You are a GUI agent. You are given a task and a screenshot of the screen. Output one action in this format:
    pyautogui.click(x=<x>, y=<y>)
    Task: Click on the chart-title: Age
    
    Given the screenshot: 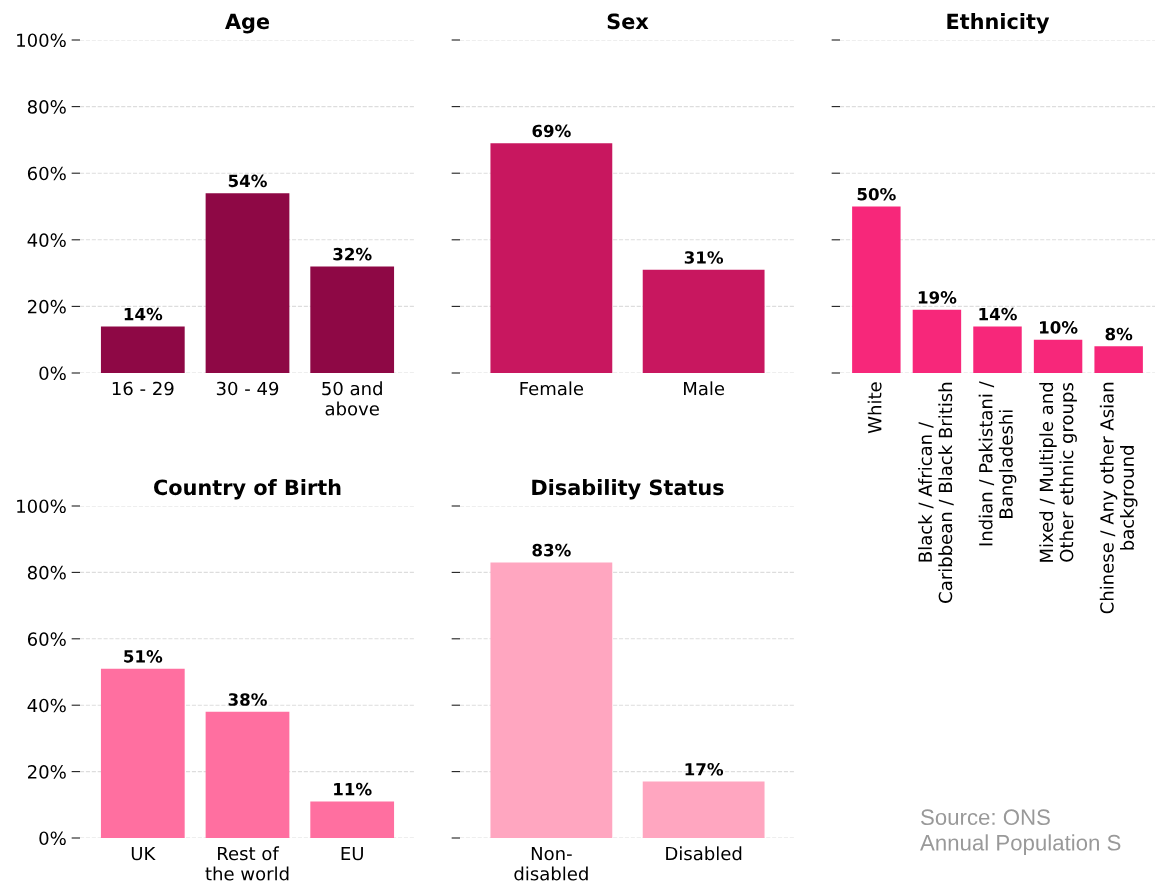 What is the action you would take?
    pyautogui.click(x=247, y=23)
    